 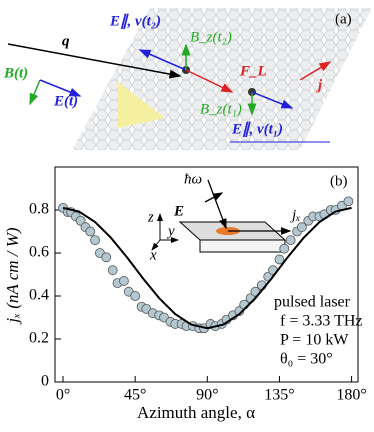 What do you see at coordinates (257, 129) in the screenshot?
I see `label: E∥, v(t₁)` at bounding box center [257, 129].